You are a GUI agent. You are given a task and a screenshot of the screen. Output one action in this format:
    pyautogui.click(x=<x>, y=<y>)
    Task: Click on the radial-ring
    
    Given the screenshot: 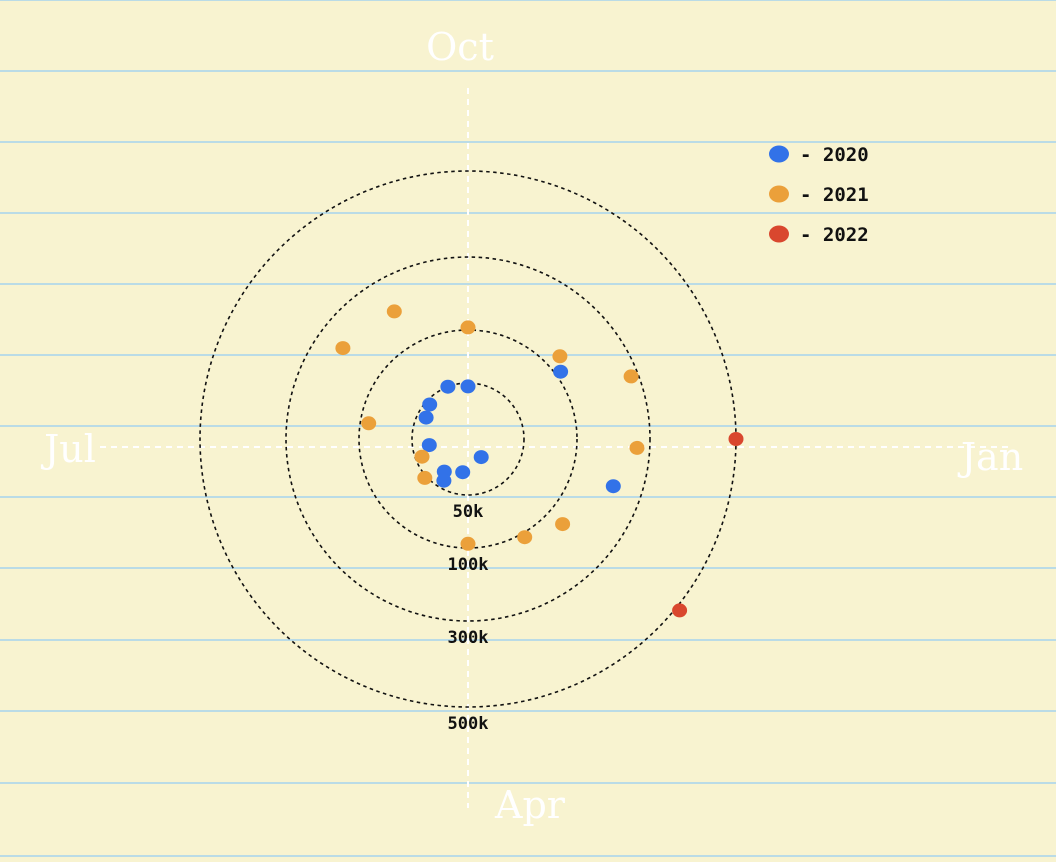 What is the action you would take?
    pyautogui.click(x=468, y=439)
    